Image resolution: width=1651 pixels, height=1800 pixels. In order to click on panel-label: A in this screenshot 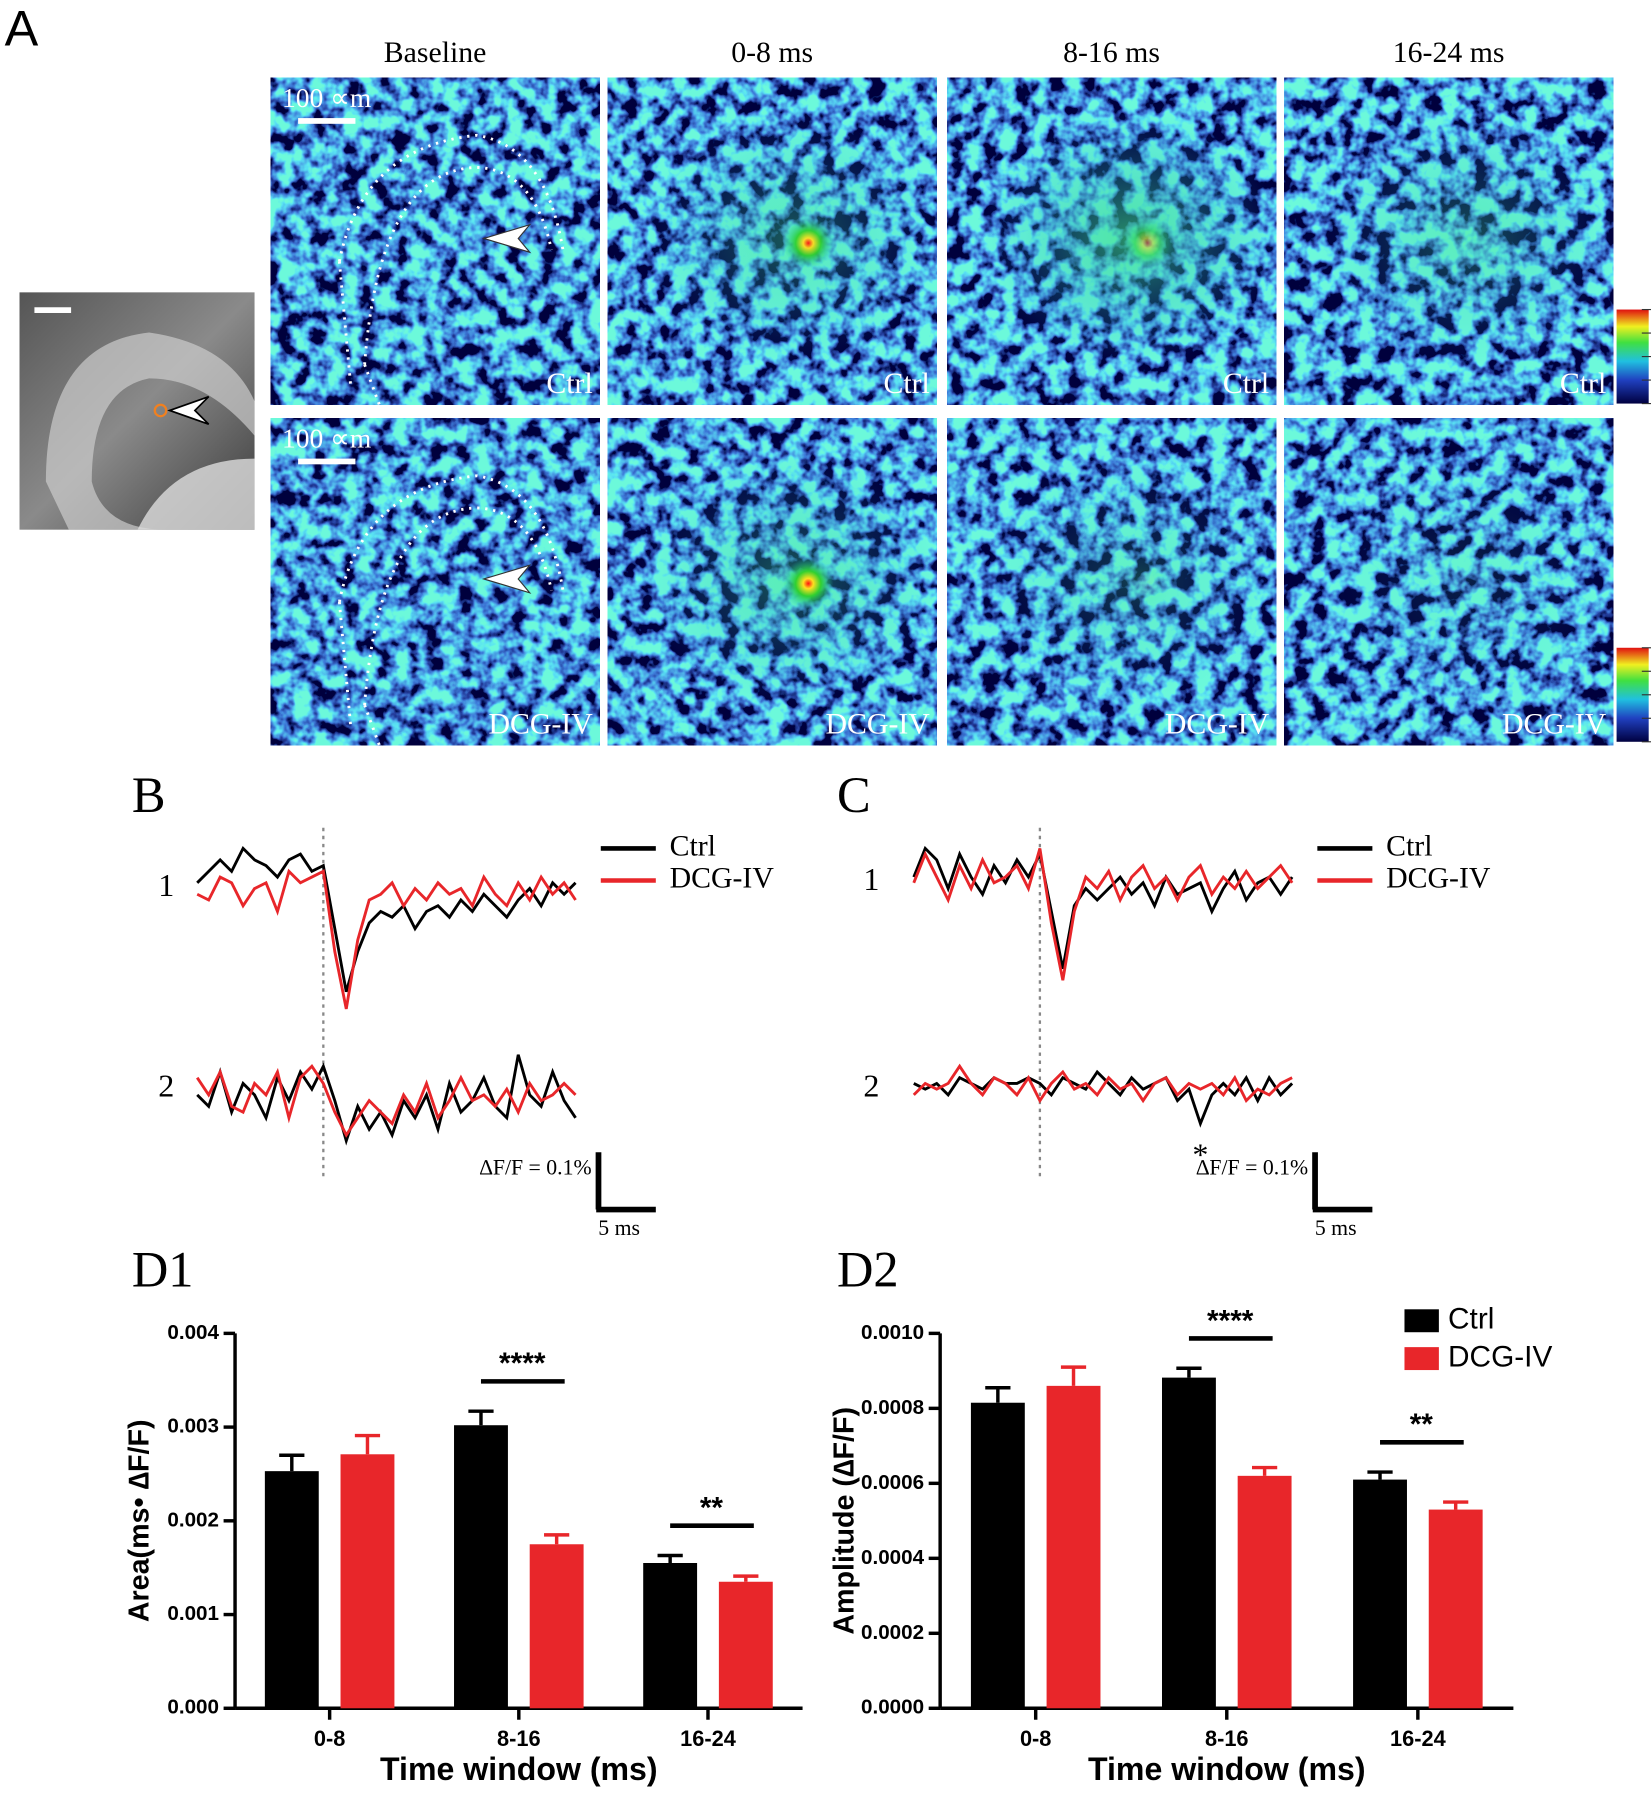, I will do `click(22, 28)`.